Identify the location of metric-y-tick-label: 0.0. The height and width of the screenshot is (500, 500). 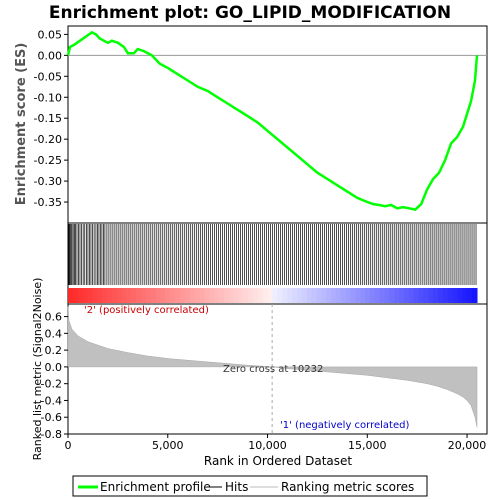
(54, 367).